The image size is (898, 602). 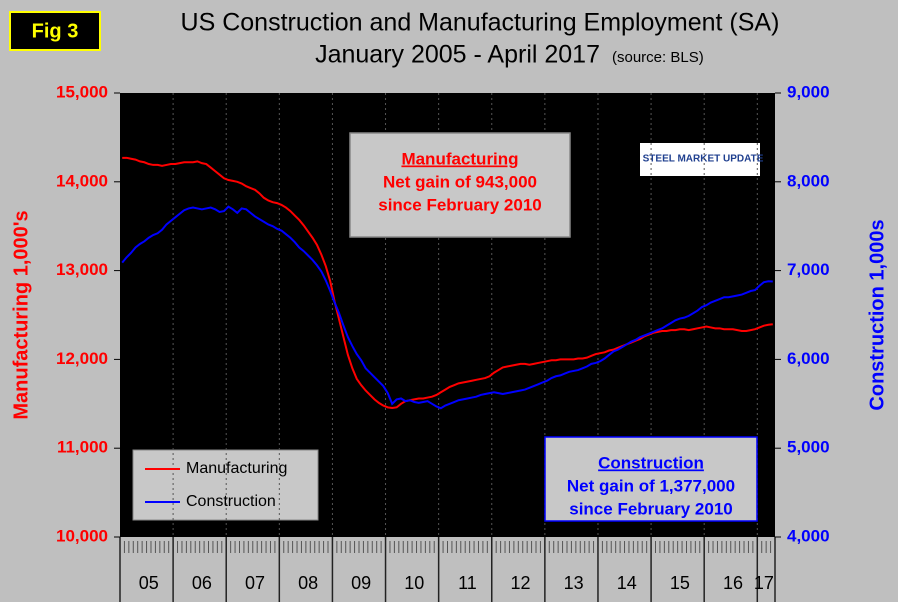 What do you see at coordinates (457, 55) in the screenshot?
I see `chart-subtitle: January 2005 - April 2017` at bounding box center [457, 55].